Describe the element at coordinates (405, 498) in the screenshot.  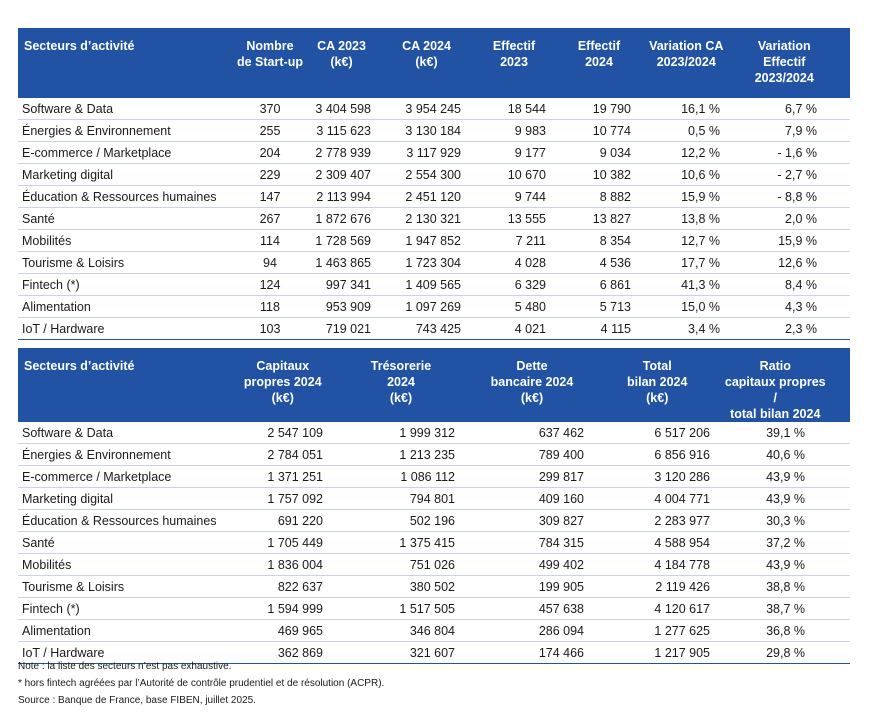
I see `cell-value: 794 801` at that location.